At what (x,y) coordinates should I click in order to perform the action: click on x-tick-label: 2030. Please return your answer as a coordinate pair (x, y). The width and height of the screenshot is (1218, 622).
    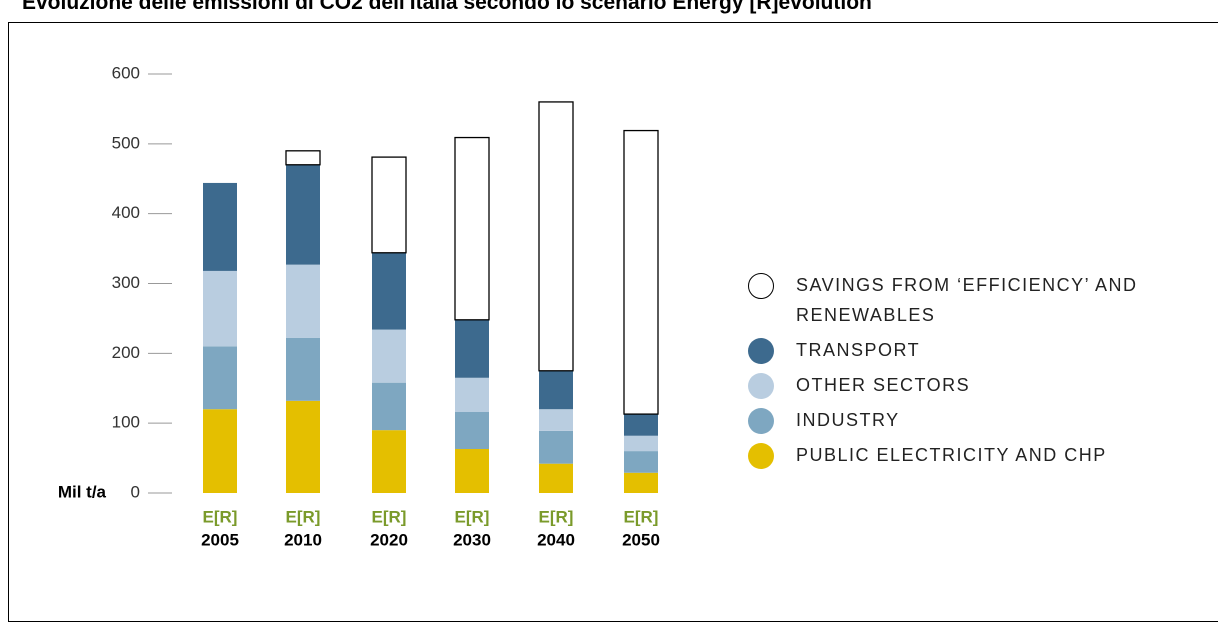
    Looking at the image, I should click on (472, 539).